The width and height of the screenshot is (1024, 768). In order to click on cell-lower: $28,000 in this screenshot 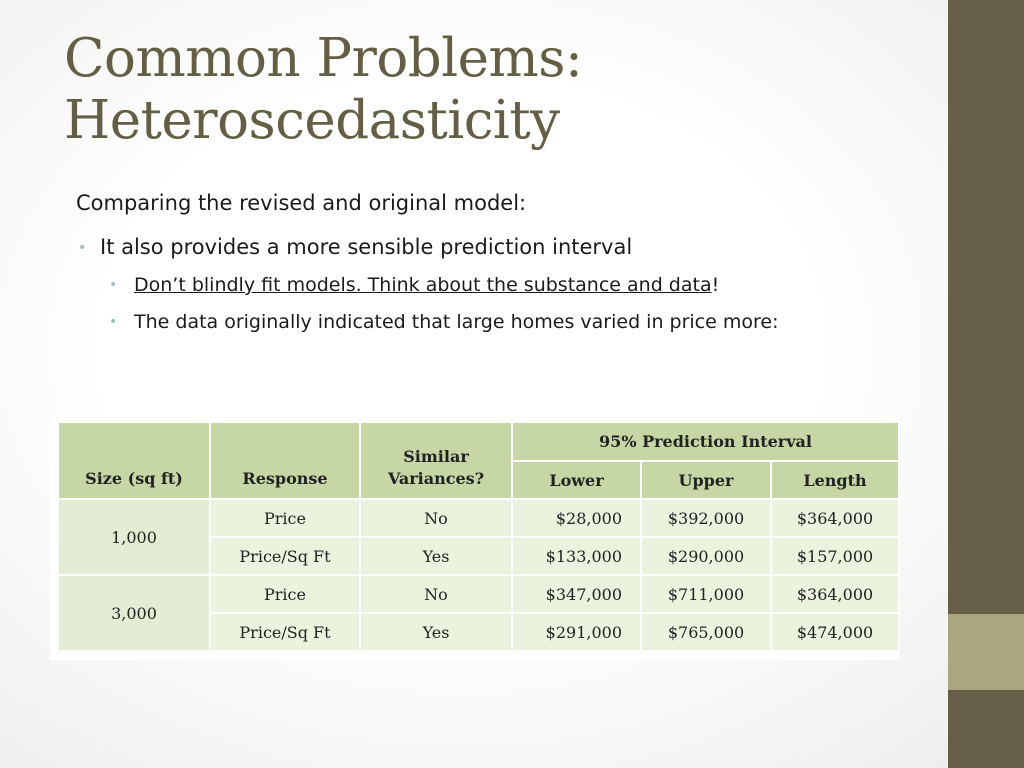, I will do `click(576, 518)`.